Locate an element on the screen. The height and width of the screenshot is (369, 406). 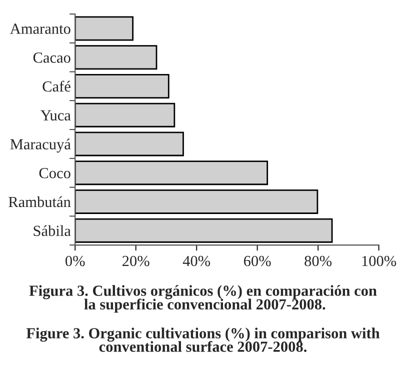
x-tick-label: 60% is located at coordinates (257, 261).